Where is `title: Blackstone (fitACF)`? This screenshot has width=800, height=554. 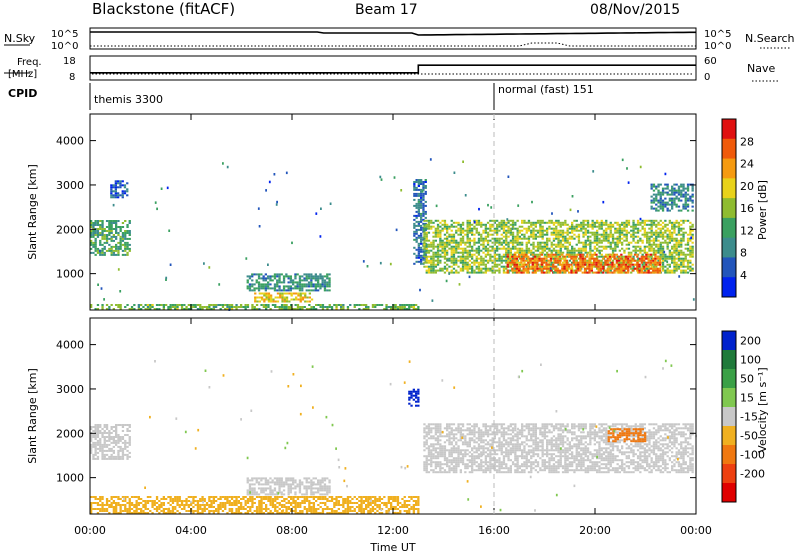 title: Blackstone (fitACF) is located at coordinates (163, 9).